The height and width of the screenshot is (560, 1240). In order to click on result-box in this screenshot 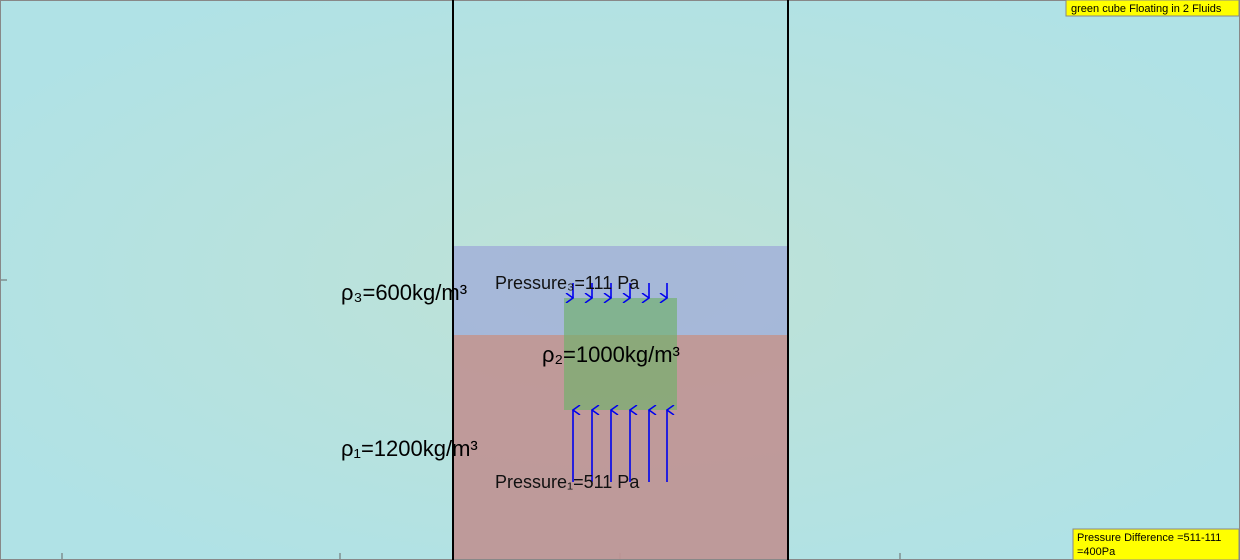, I will do `click(1156, 544)`.